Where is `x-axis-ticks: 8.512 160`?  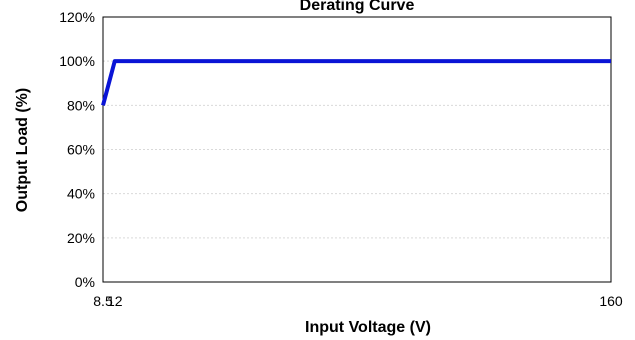
x-axis-ticks: 8.512 160 is located at coordinates (358, 301).